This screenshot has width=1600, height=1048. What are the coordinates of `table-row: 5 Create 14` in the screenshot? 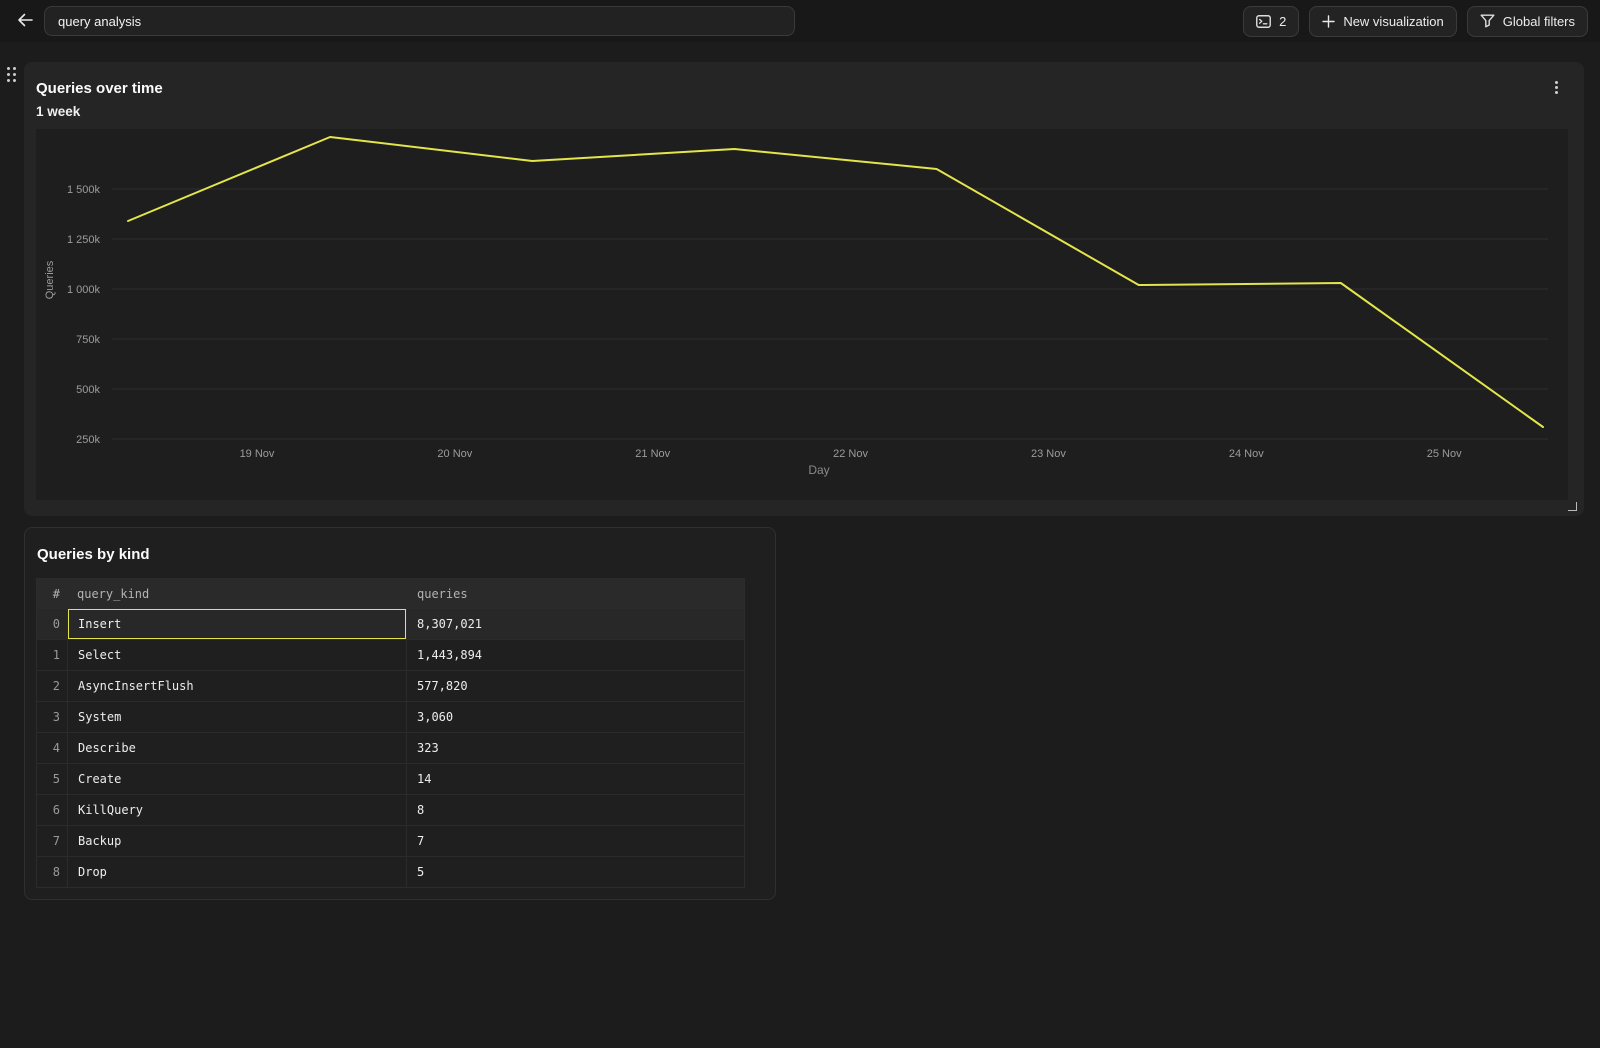 It's located at (390, 778).